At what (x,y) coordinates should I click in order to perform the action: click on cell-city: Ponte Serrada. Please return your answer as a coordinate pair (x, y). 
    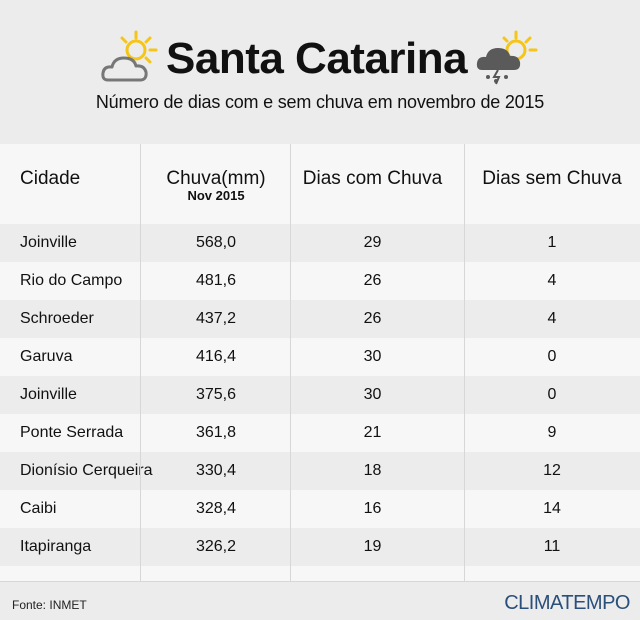
    Looking at the image, I should click on (72, 432).